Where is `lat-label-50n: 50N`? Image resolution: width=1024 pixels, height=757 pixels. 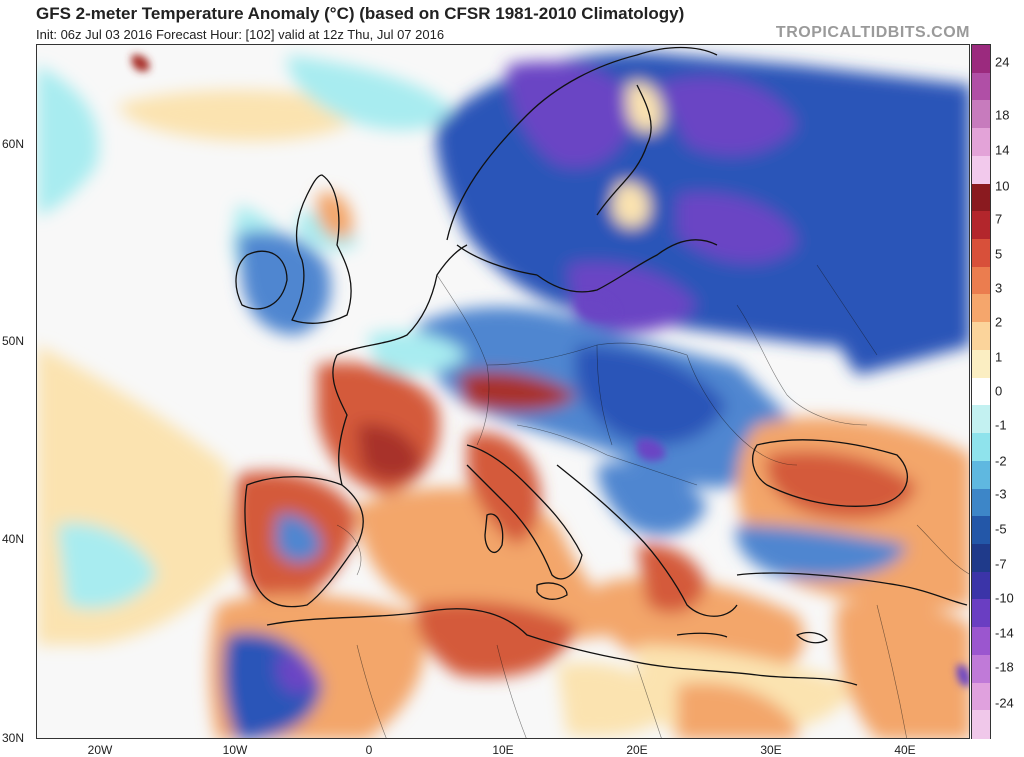 lat-label-50n: 50N is located at coordinates (13, 341).